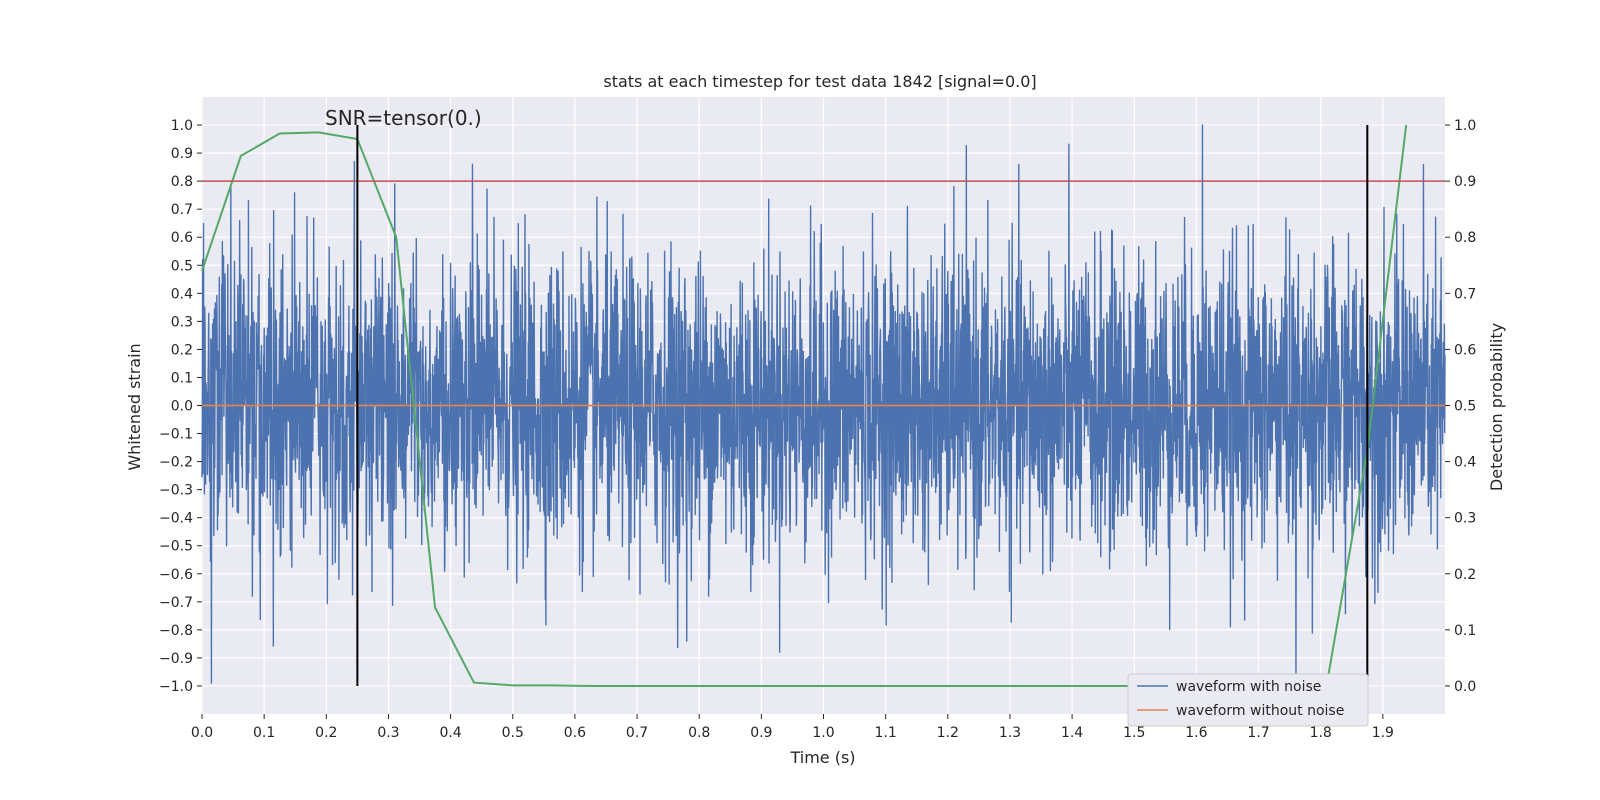 This screenshot has width=1600, height=800. What do you see at coordinates (176, 575) in the screenshot?
I see `y-tick-label: −0.6` at bounding box center [176, 575].